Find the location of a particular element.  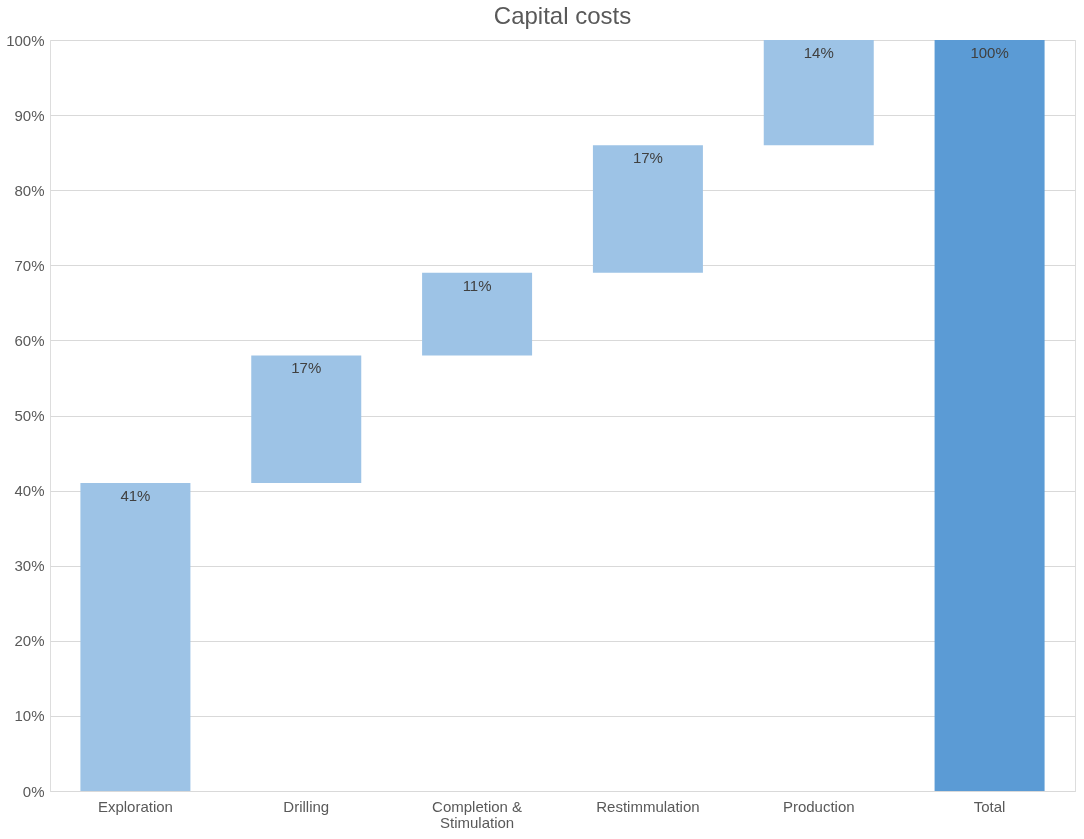

y-tick-label: 0% is located at coordinates (33, 791).